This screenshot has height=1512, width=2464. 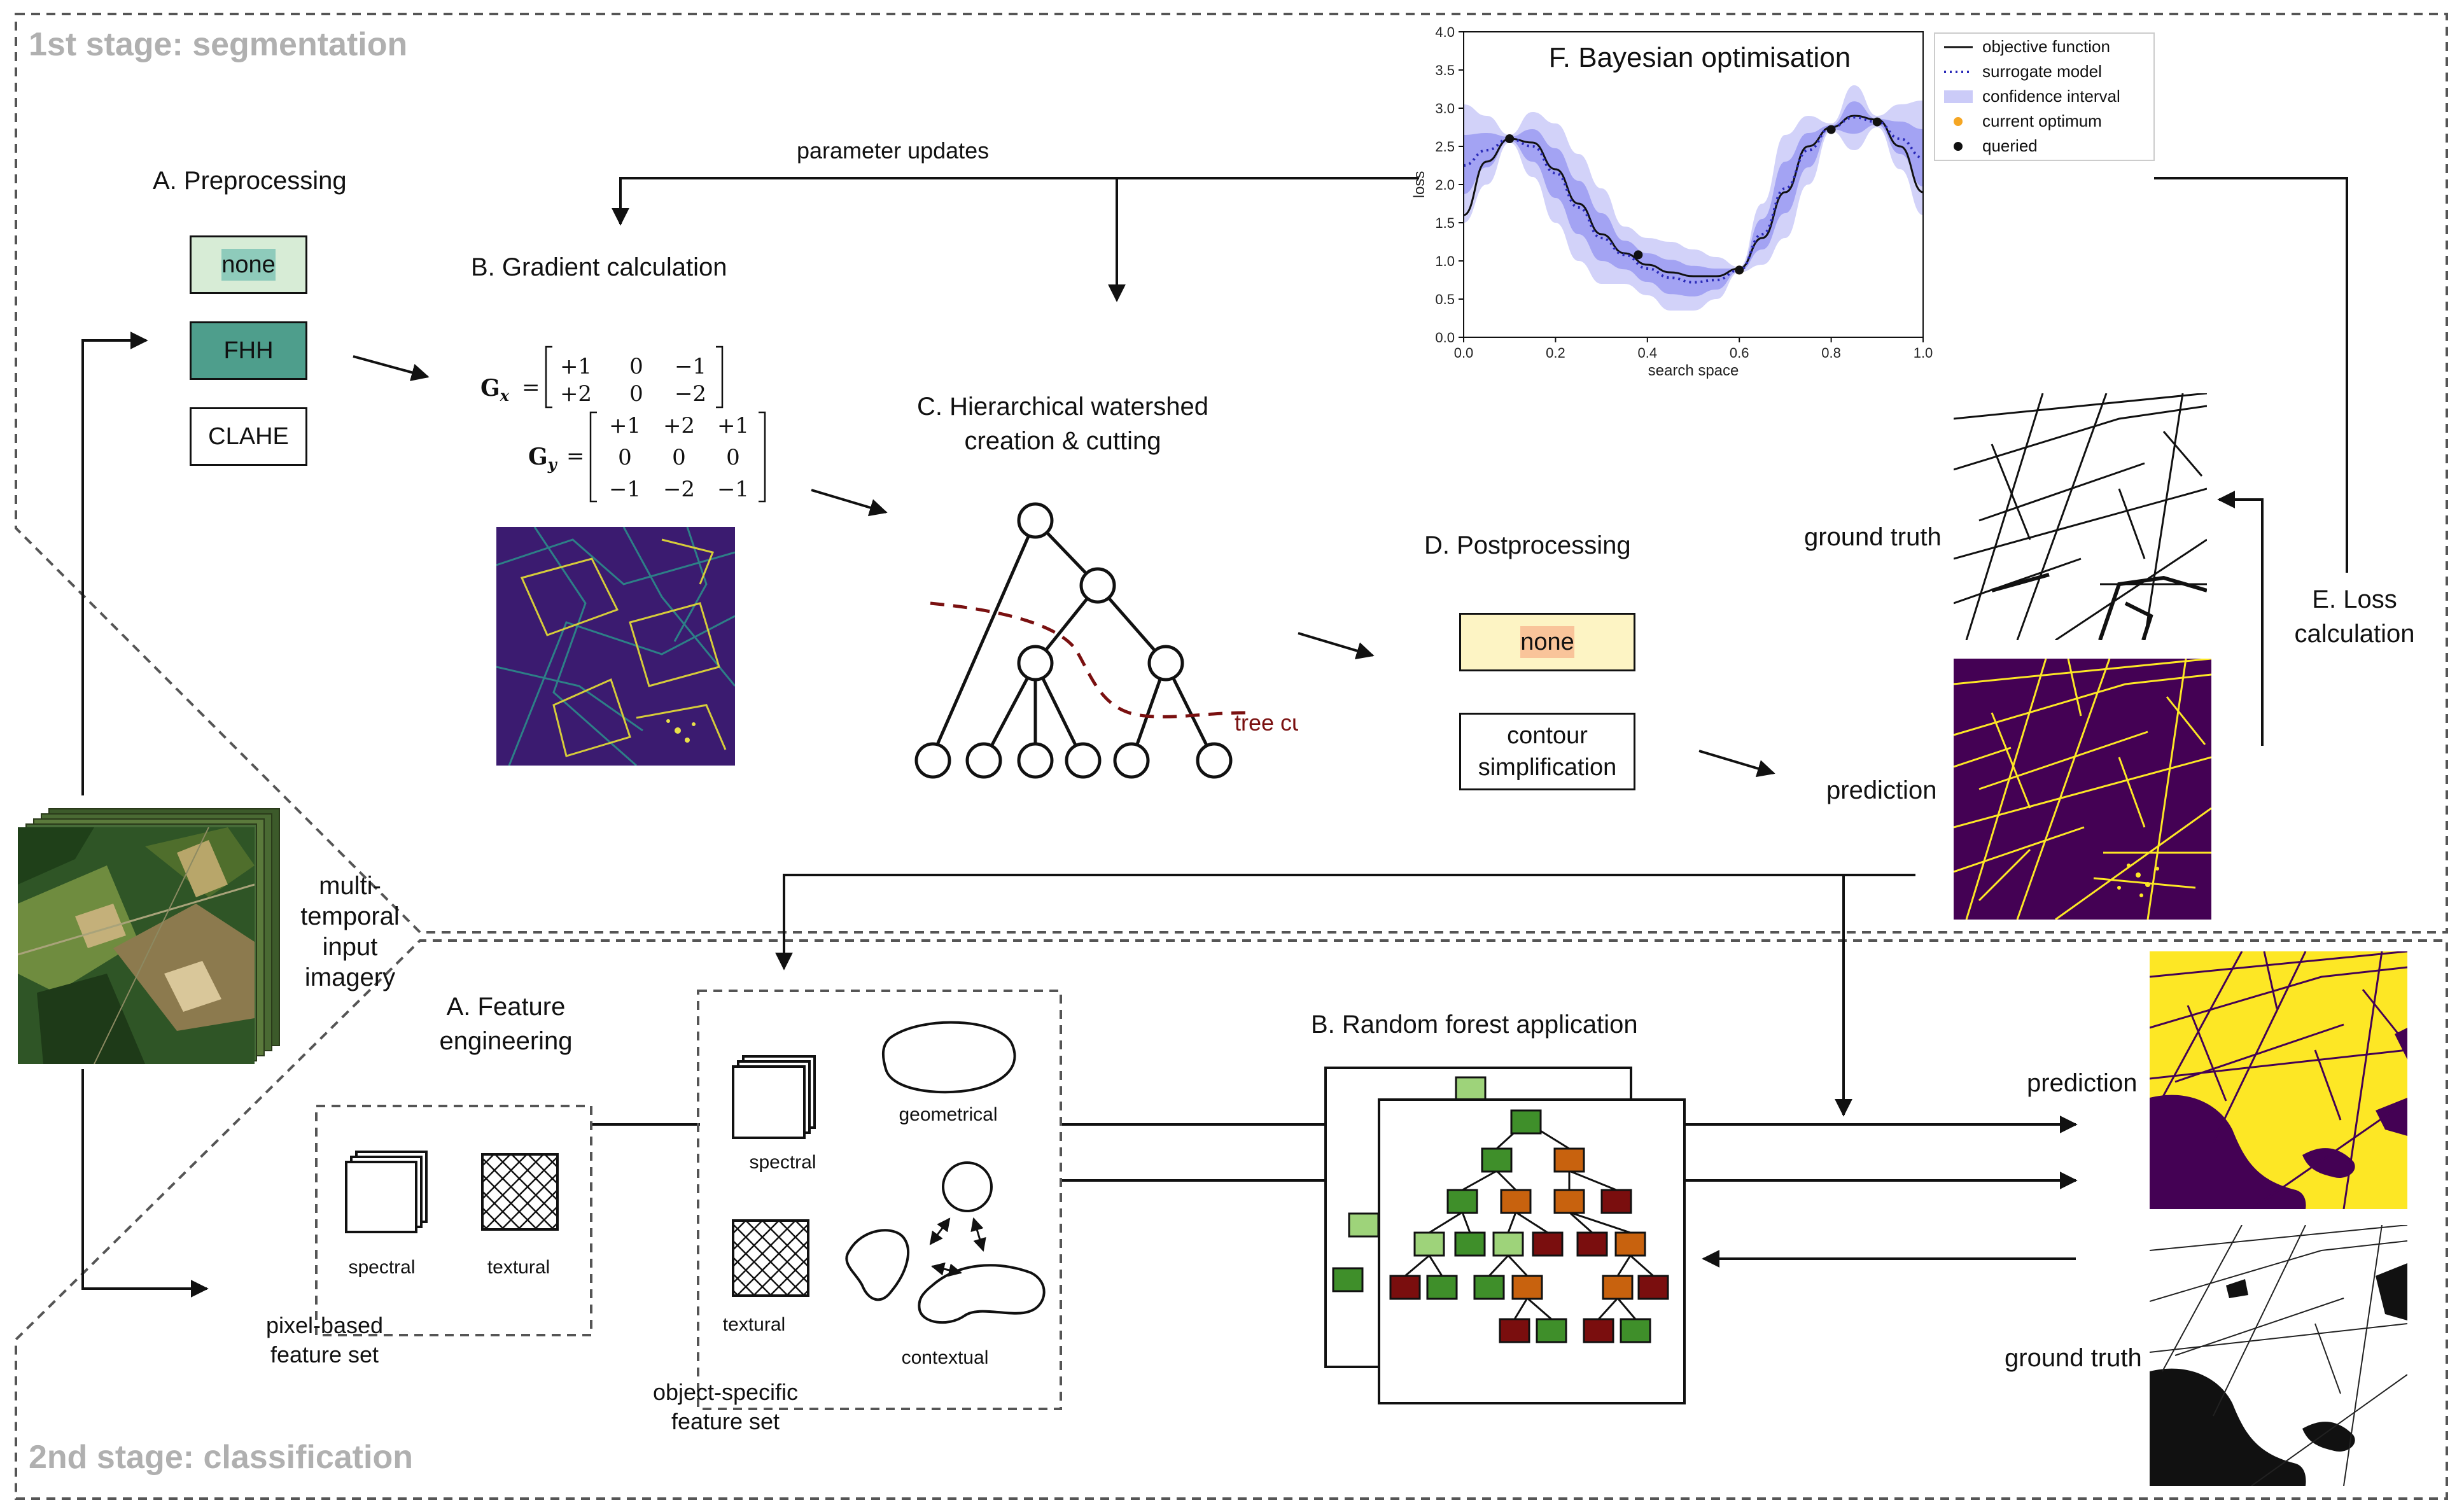 What do you see at coordinates (1693, 196) in the screenshot?
I see `objective-function-line` at bounding box center [1693, 196].